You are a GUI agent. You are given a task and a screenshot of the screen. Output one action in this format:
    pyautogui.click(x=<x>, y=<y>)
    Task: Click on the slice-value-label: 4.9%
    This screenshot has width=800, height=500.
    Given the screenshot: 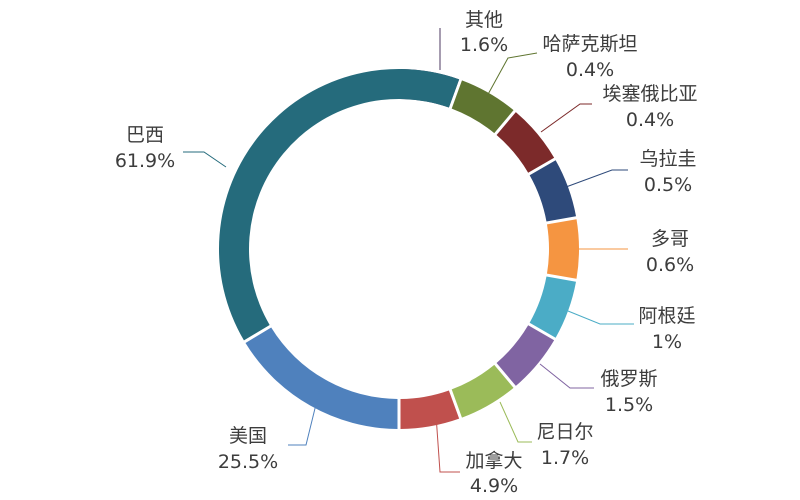 What is the action you would take?
    pyautogui.click(x=494, y=486)
    